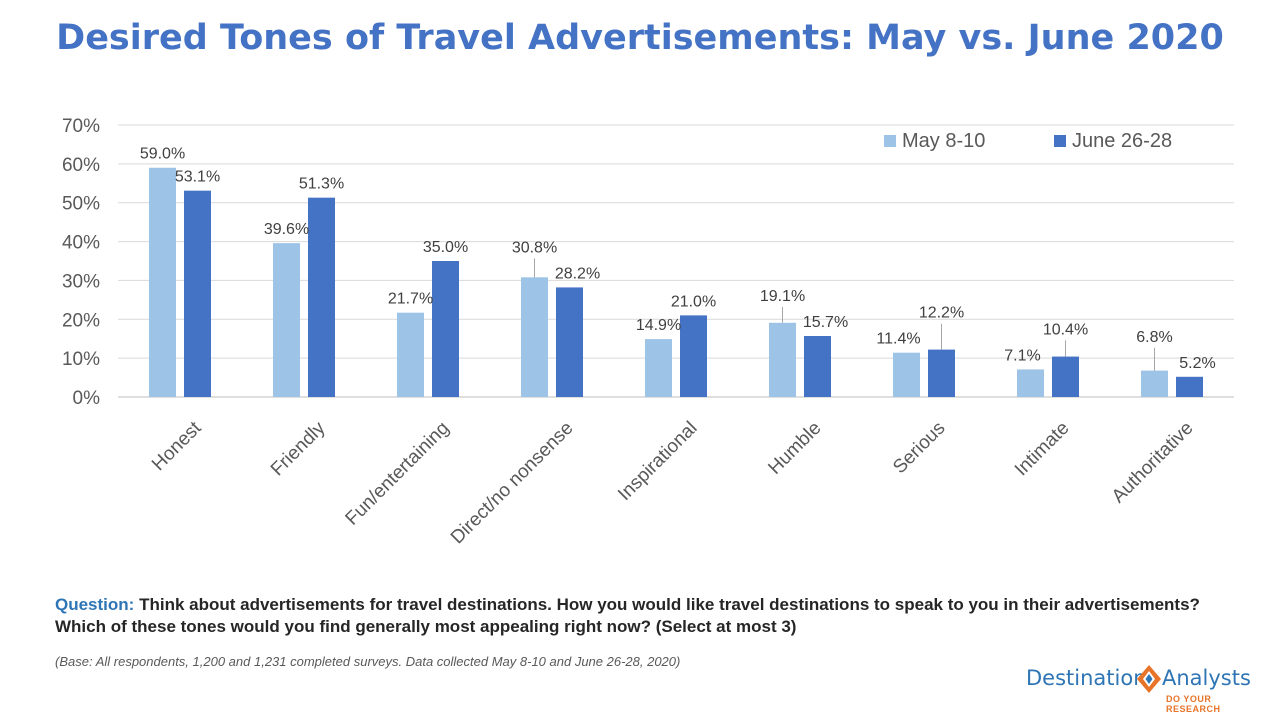 Image resolution: width=1280 pixels, height=720 pixels. I want to click on data-label: 30.8%, so click(534, 247).